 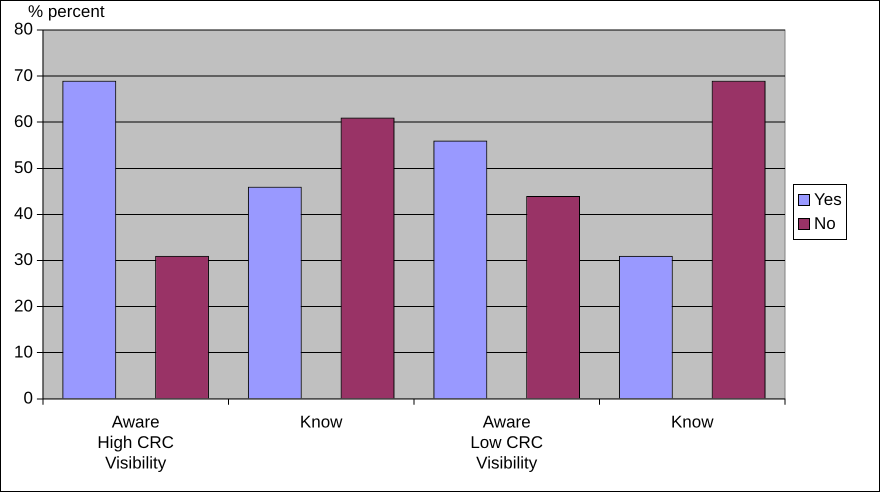 What do you see at coordinates (23, 167) in the screenshot?
I see `y-tick-label: 50` at bounding box center [23, 167].